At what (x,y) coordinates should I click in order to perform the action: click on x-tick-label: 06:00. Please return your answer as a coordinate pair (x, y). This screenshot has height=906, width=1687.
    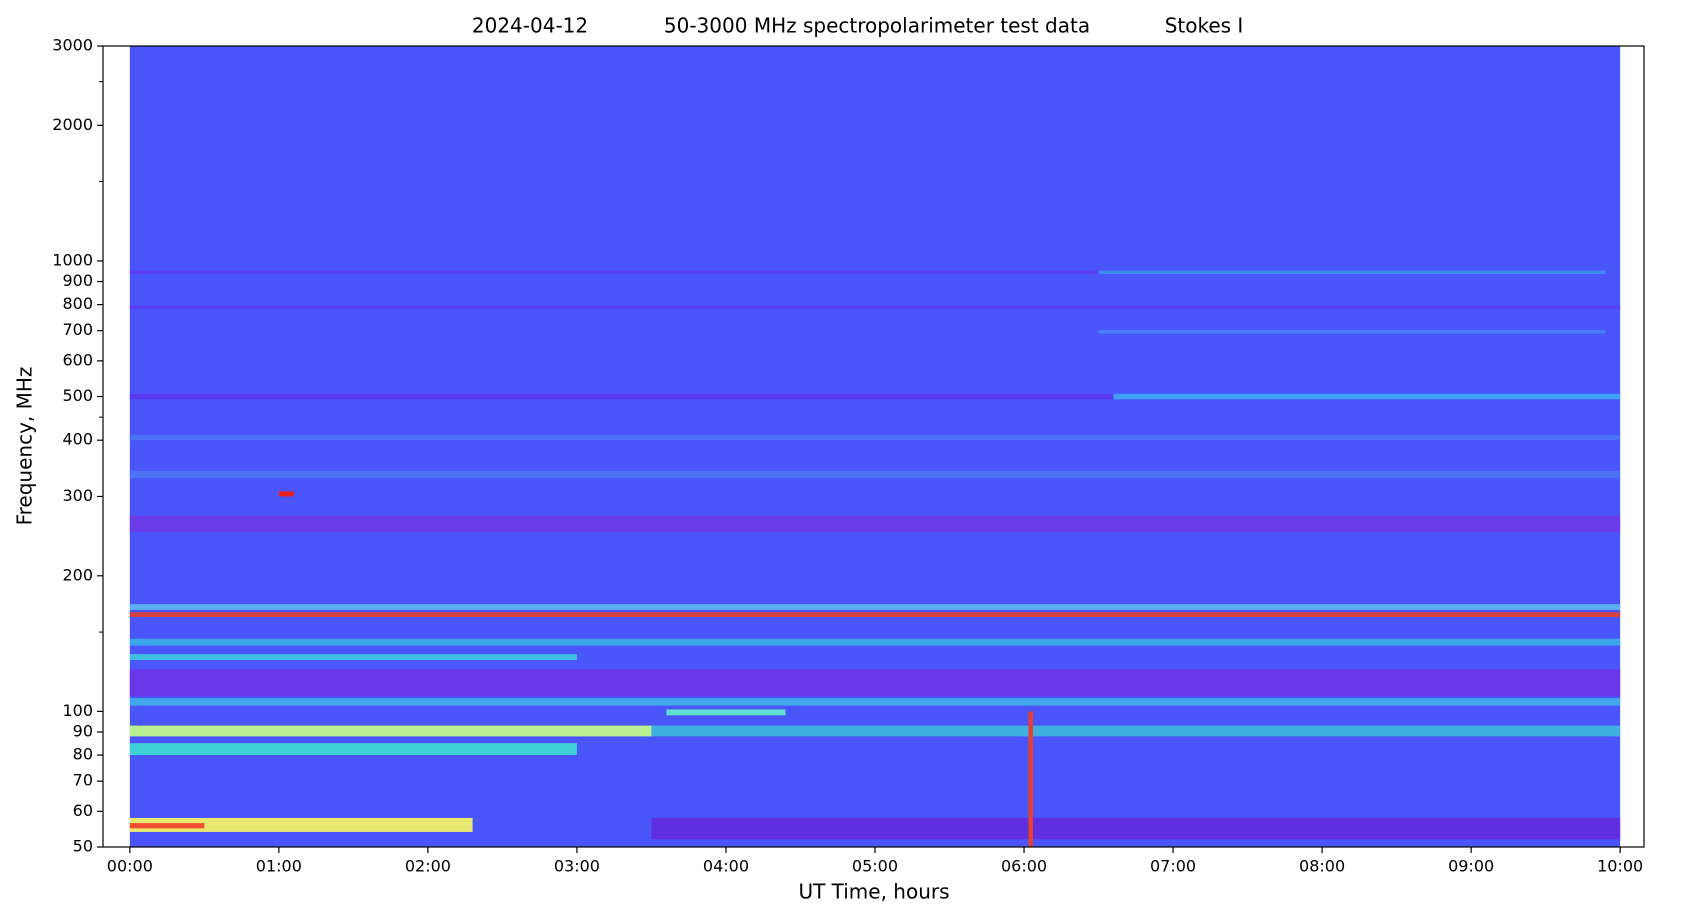
    Looking at the image, I should click on (1024, 866).